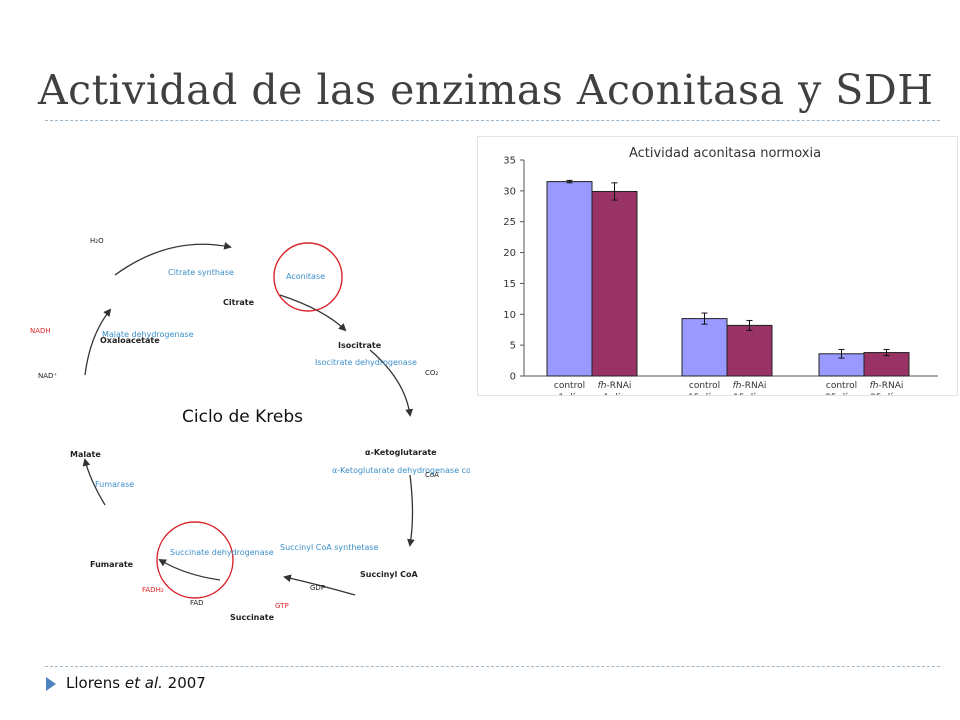  What do you see at coordinates (93, 683) in the screenshot?
I see `citation-author: Llorens` at bounding box center [93, 683].